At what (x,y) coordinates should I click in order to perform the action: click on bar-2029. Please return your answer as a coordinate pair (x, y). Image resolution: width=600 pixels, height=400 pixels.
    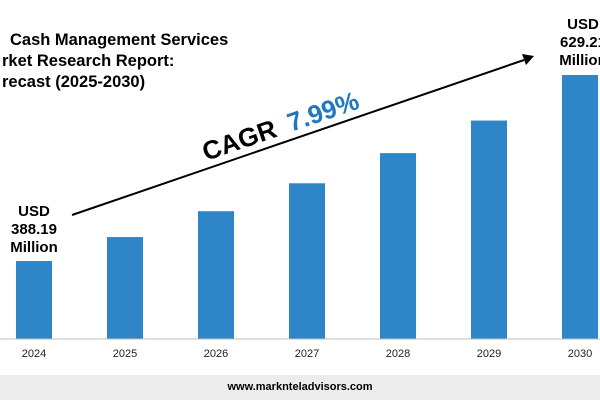
    Looking at the image, I should click on (489, 229).